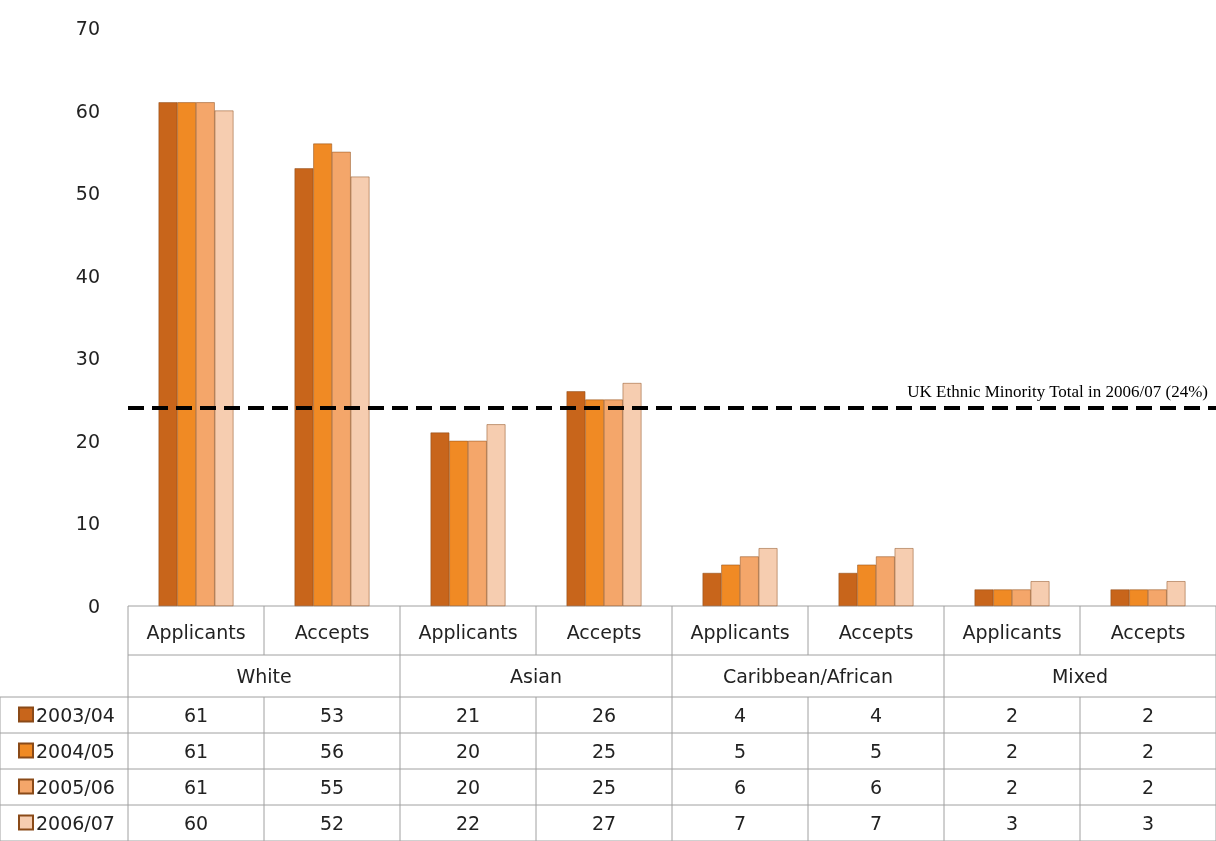 Image resolution: width=1216 pixels, height=841 pixels. Describe the element at coordinates (87, 358) in the screenshot. I see `y-tick-label: 30` at that location.